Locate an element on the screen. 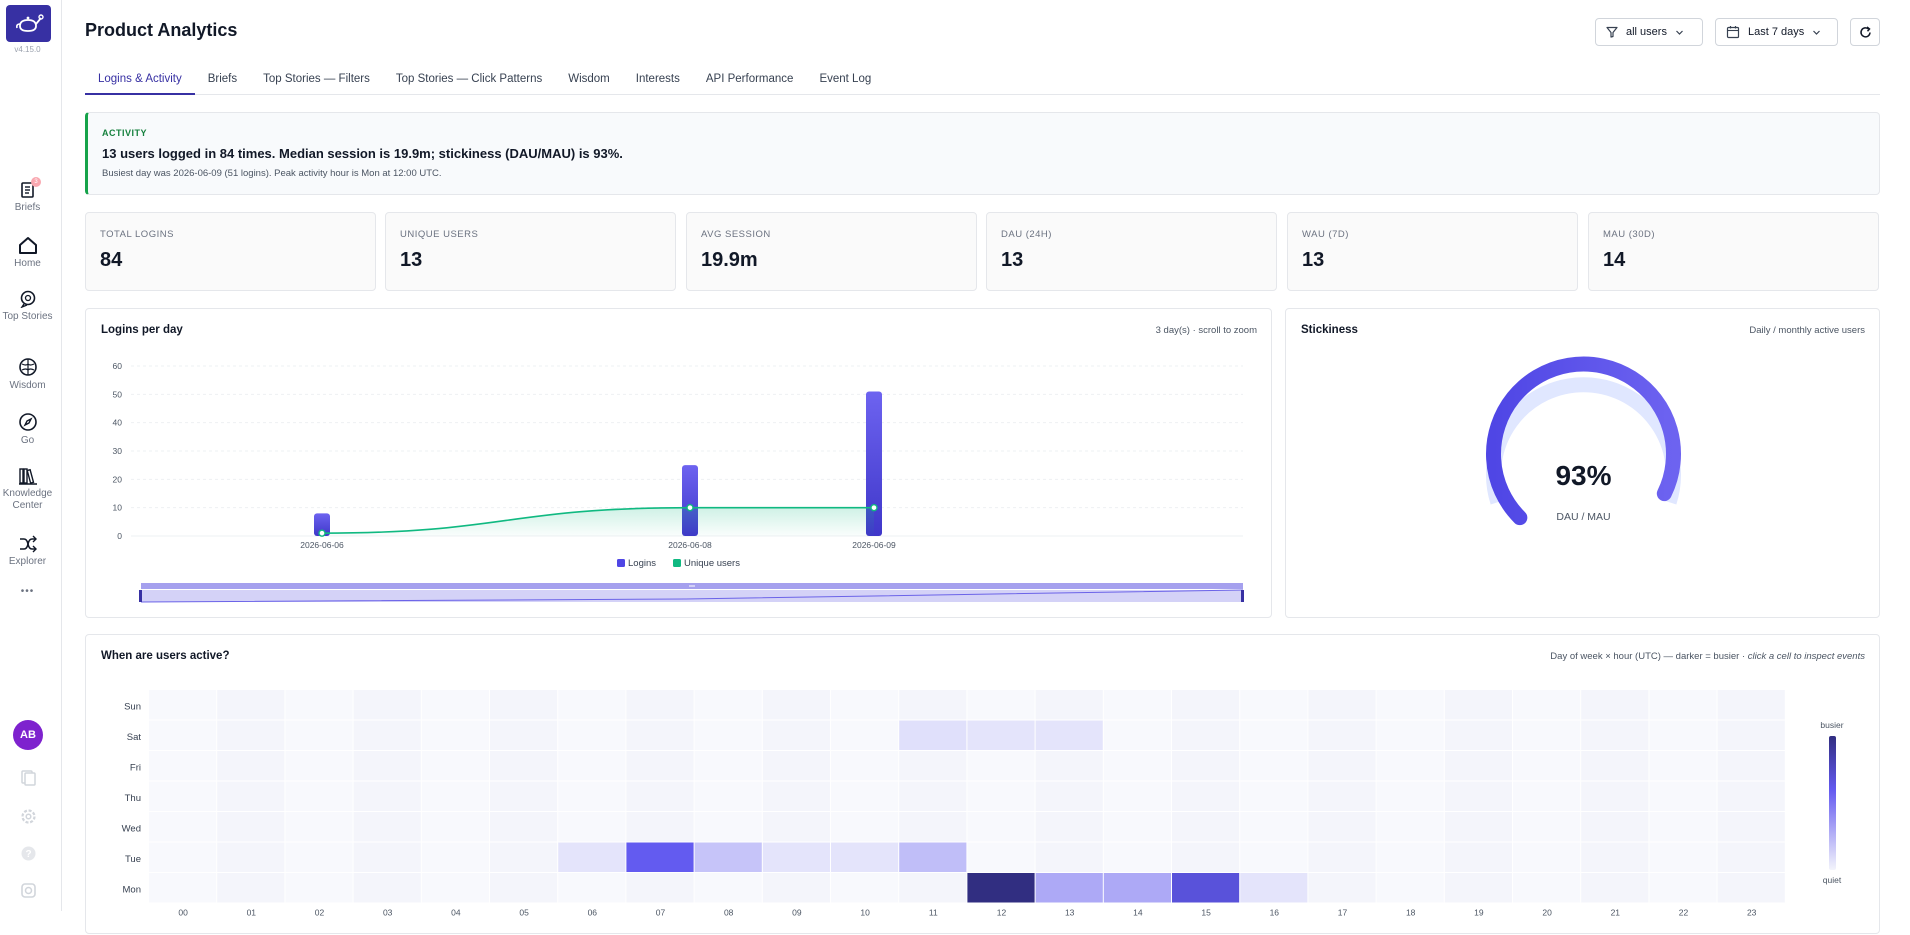  sidebar-item-wisdom: Wisdom is located at coordinates (27, 374).